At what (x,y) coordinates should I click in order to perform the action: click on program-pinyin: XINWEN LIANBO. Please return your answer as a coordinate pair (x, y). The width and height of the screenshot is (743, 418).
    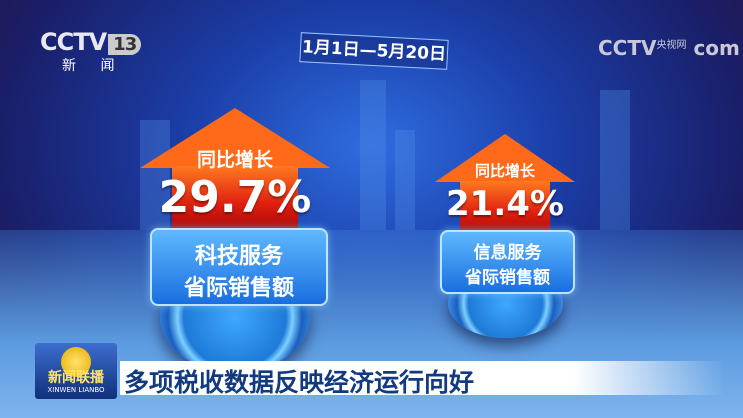
    Looking at the image, I should click on (76, 390).